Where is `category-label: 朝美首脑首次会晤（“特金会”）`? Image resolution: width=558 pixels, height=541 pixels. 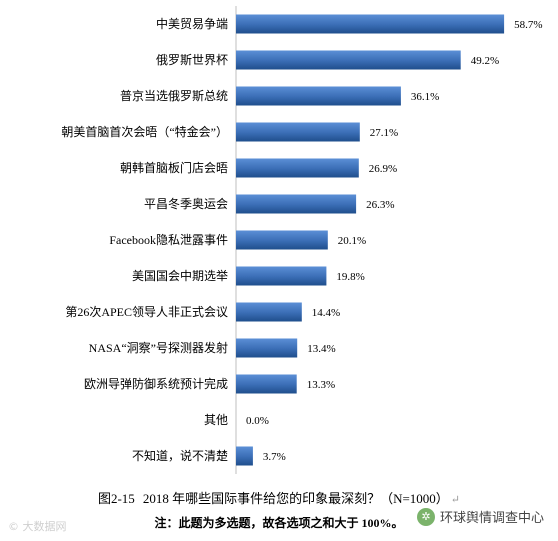
category-label: 朝美首脑首次会晤（“特金会”） is located at coordinates (144, 131).